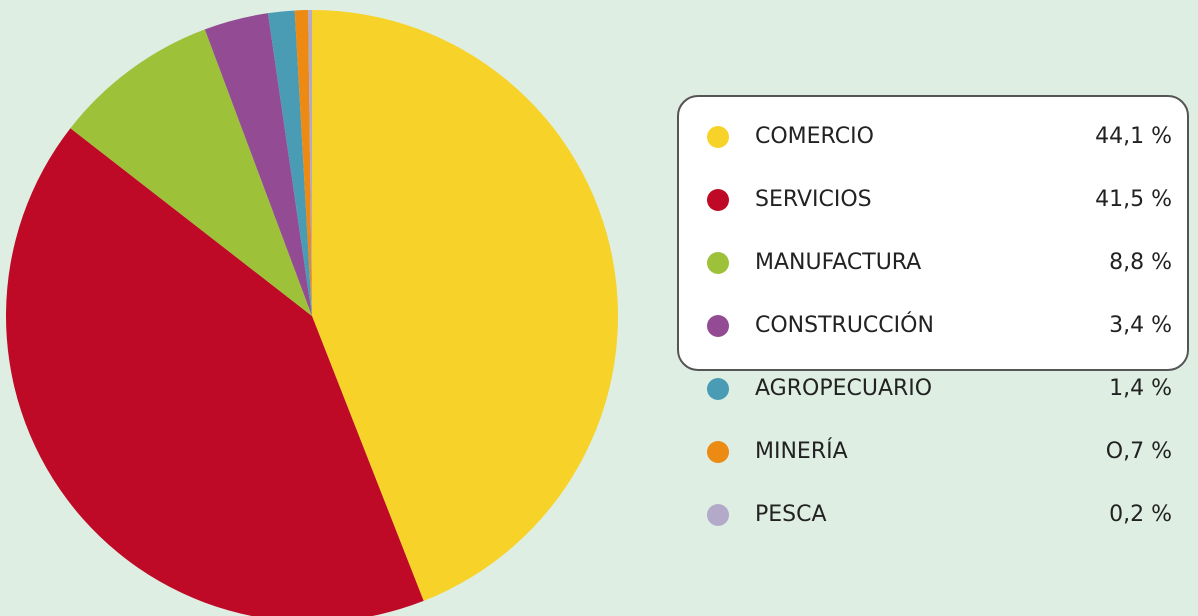 This screenshot has width=1198, height=616. What do you see at coordinates (813, 199) in the screenshot?
I see `legend-label: SERVICIOS` at bounding box center [813, 199].